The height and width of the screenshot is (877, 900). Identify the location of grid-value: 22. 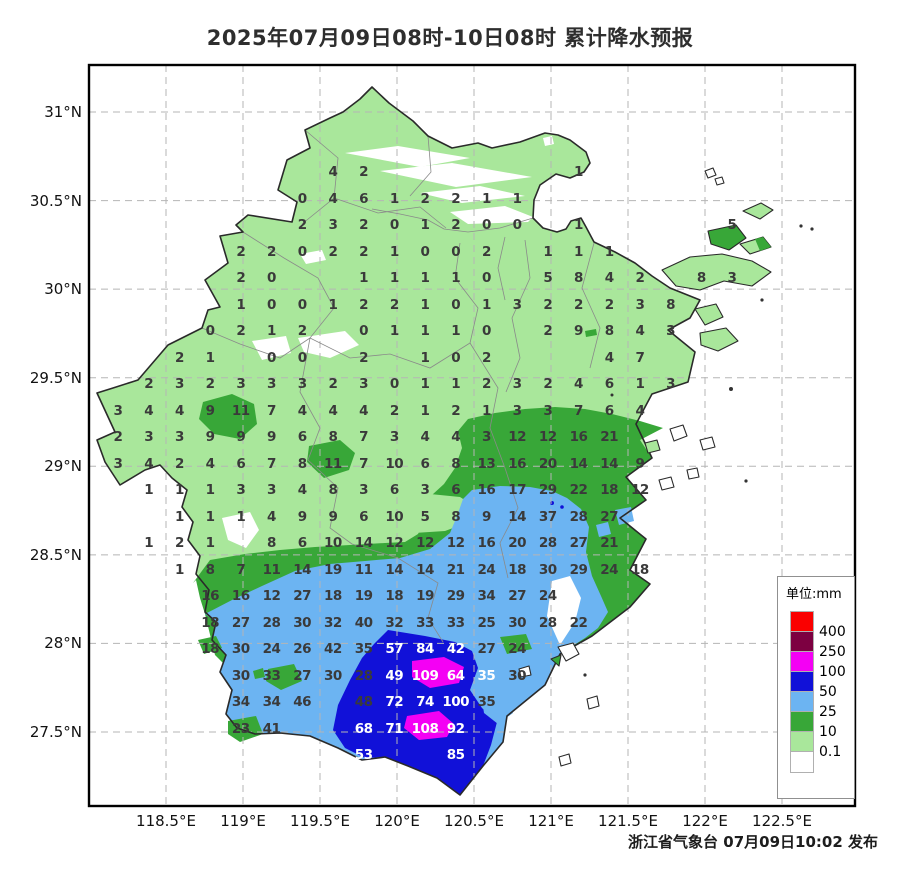
(578, 622).